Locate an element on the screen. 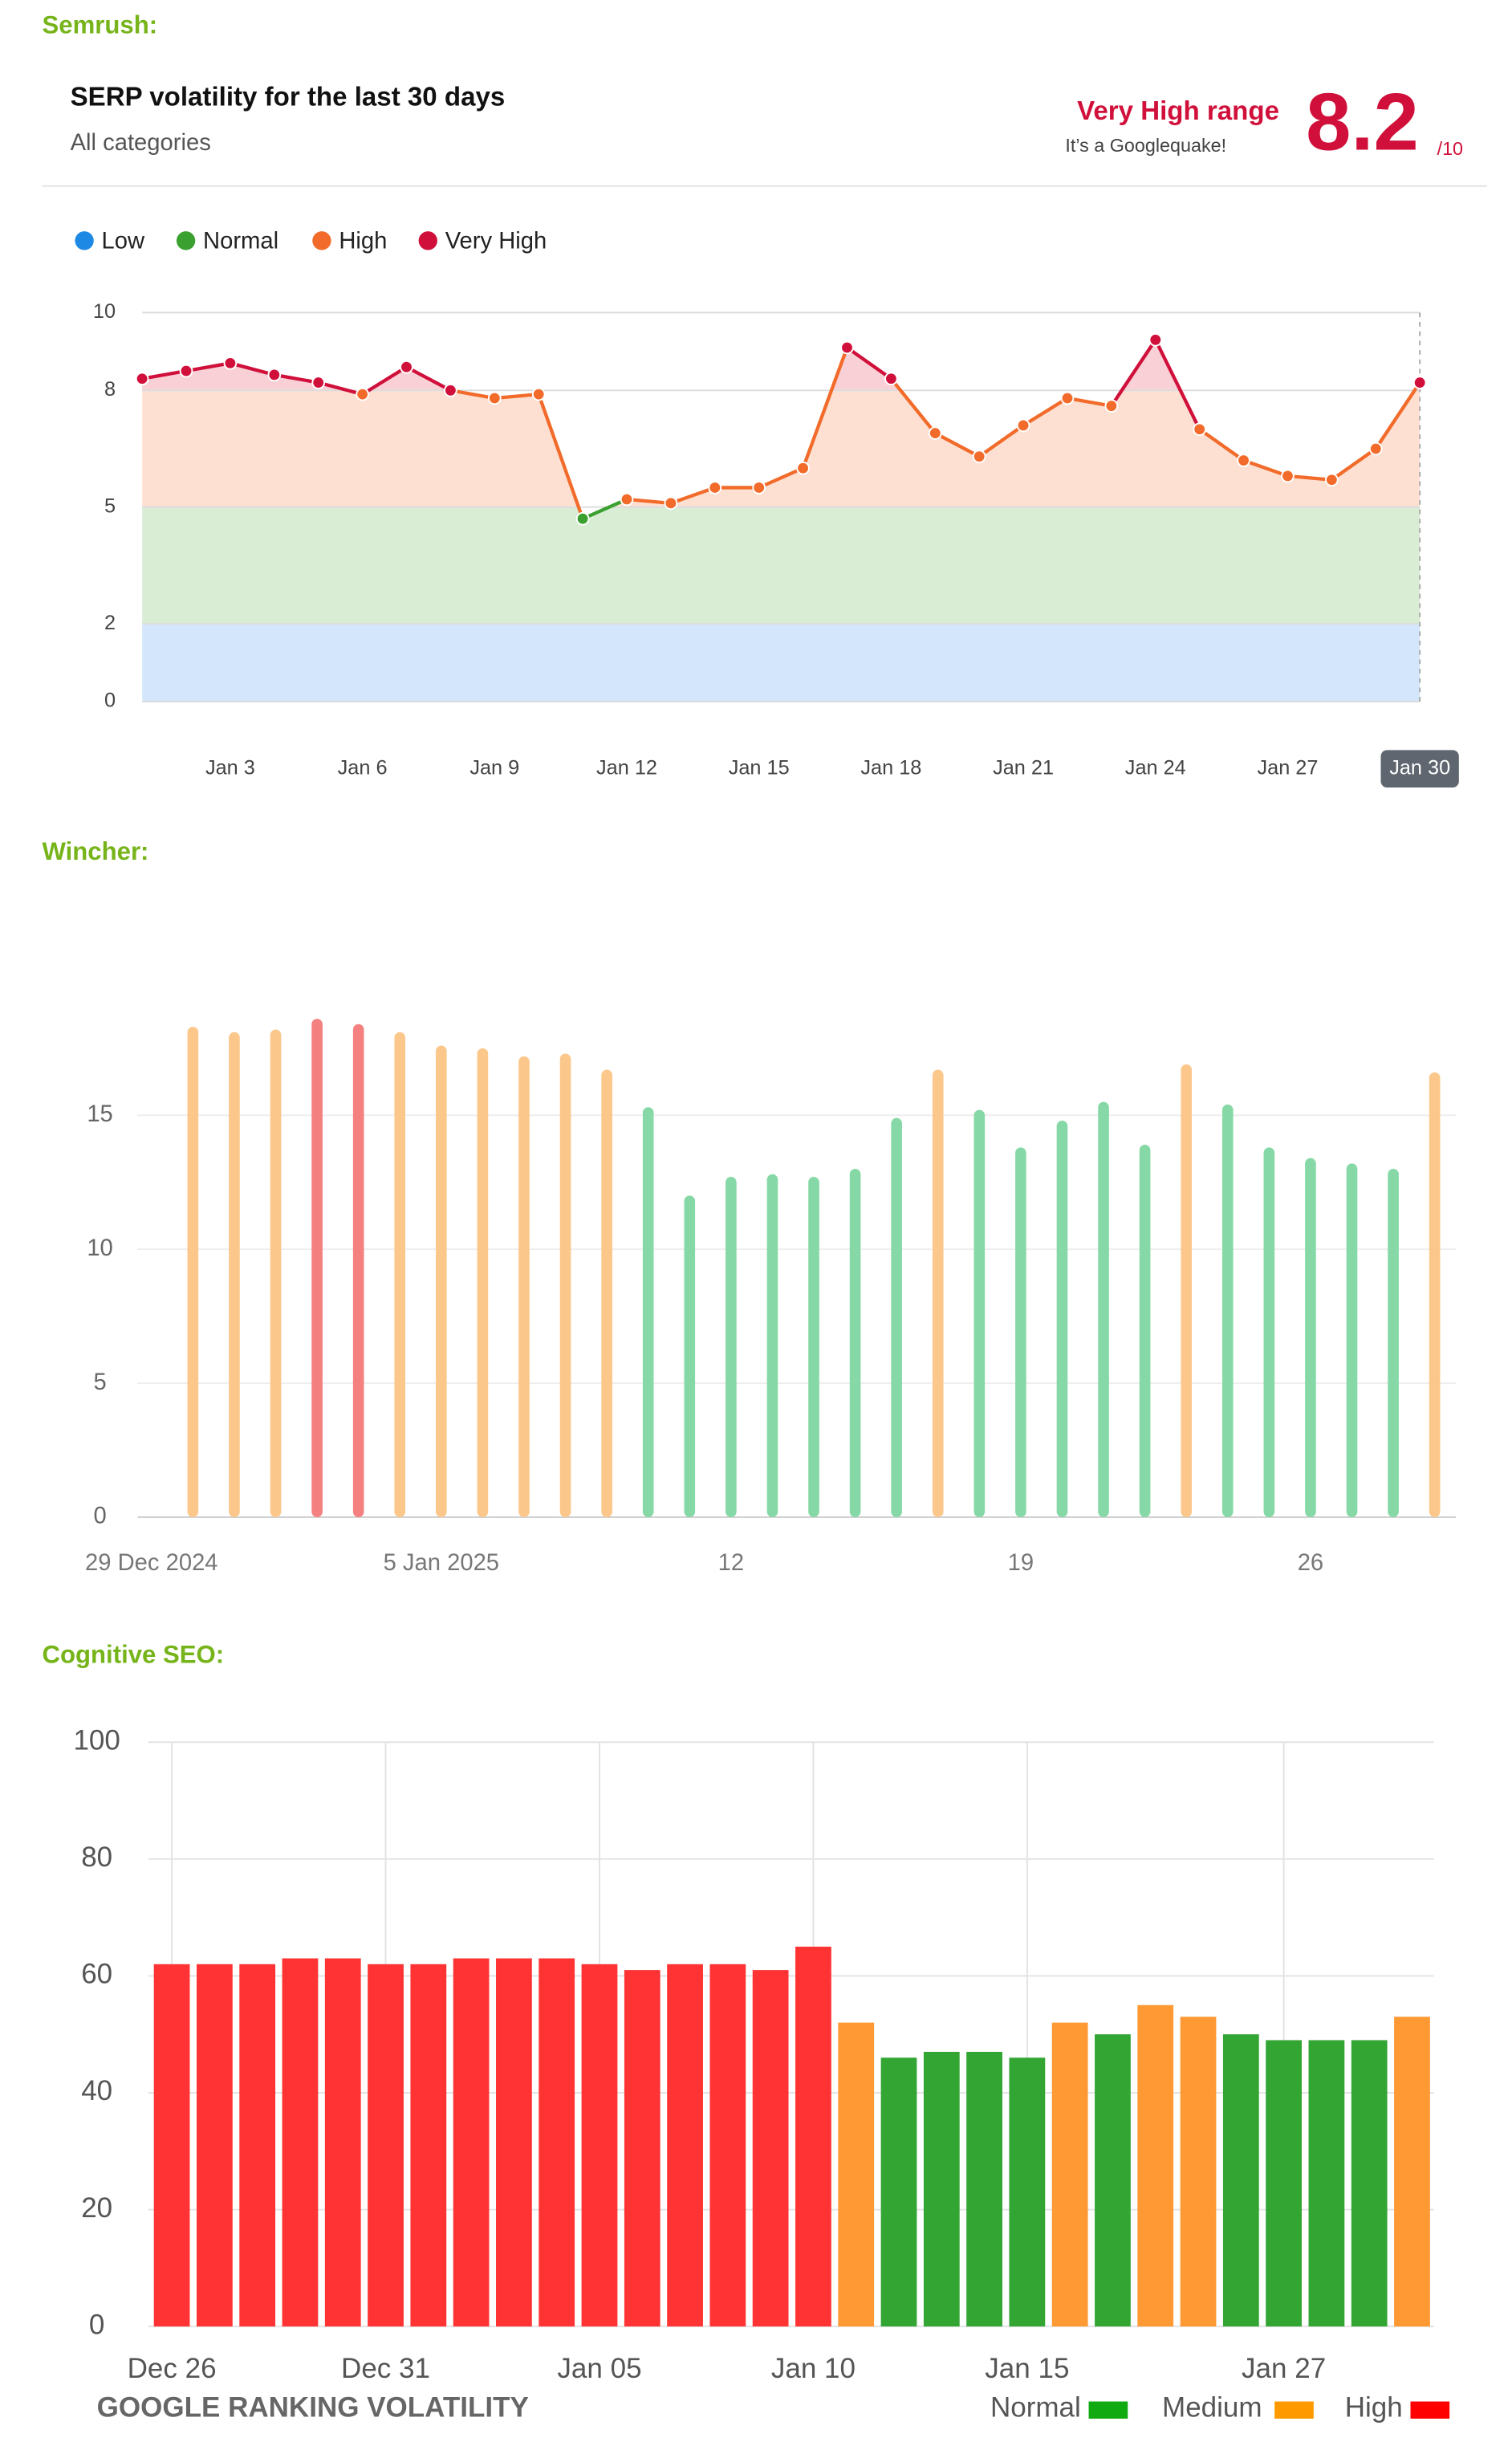 This screenshot has height=2450, width=1512. score: 8.2 is located at coordinates (1362, 121).